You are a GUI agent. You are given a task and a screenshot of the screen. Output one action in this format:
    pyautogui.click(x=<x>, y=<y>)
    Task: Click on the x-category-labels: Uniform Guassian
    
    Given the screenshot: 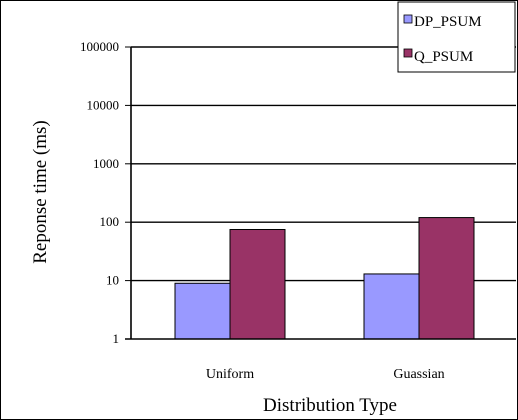 What is the action you would take?
    pyautogui.click(x=325, y=374)
    